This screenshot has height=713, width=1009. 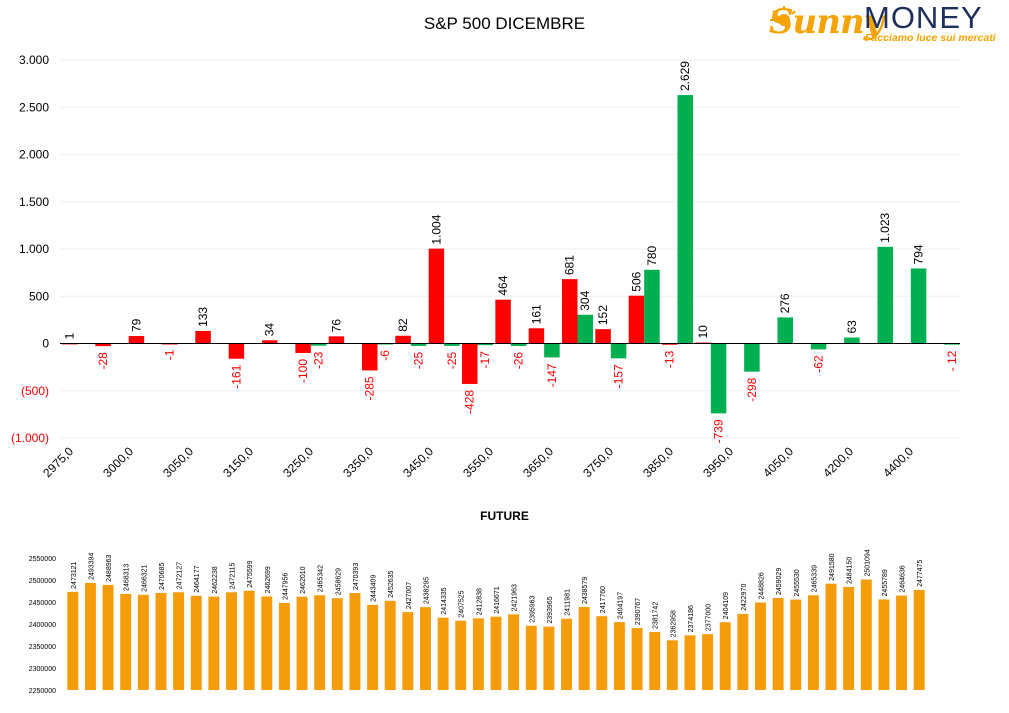 I want to click on future-data-label: 2414335, so click(x=444, y=600).